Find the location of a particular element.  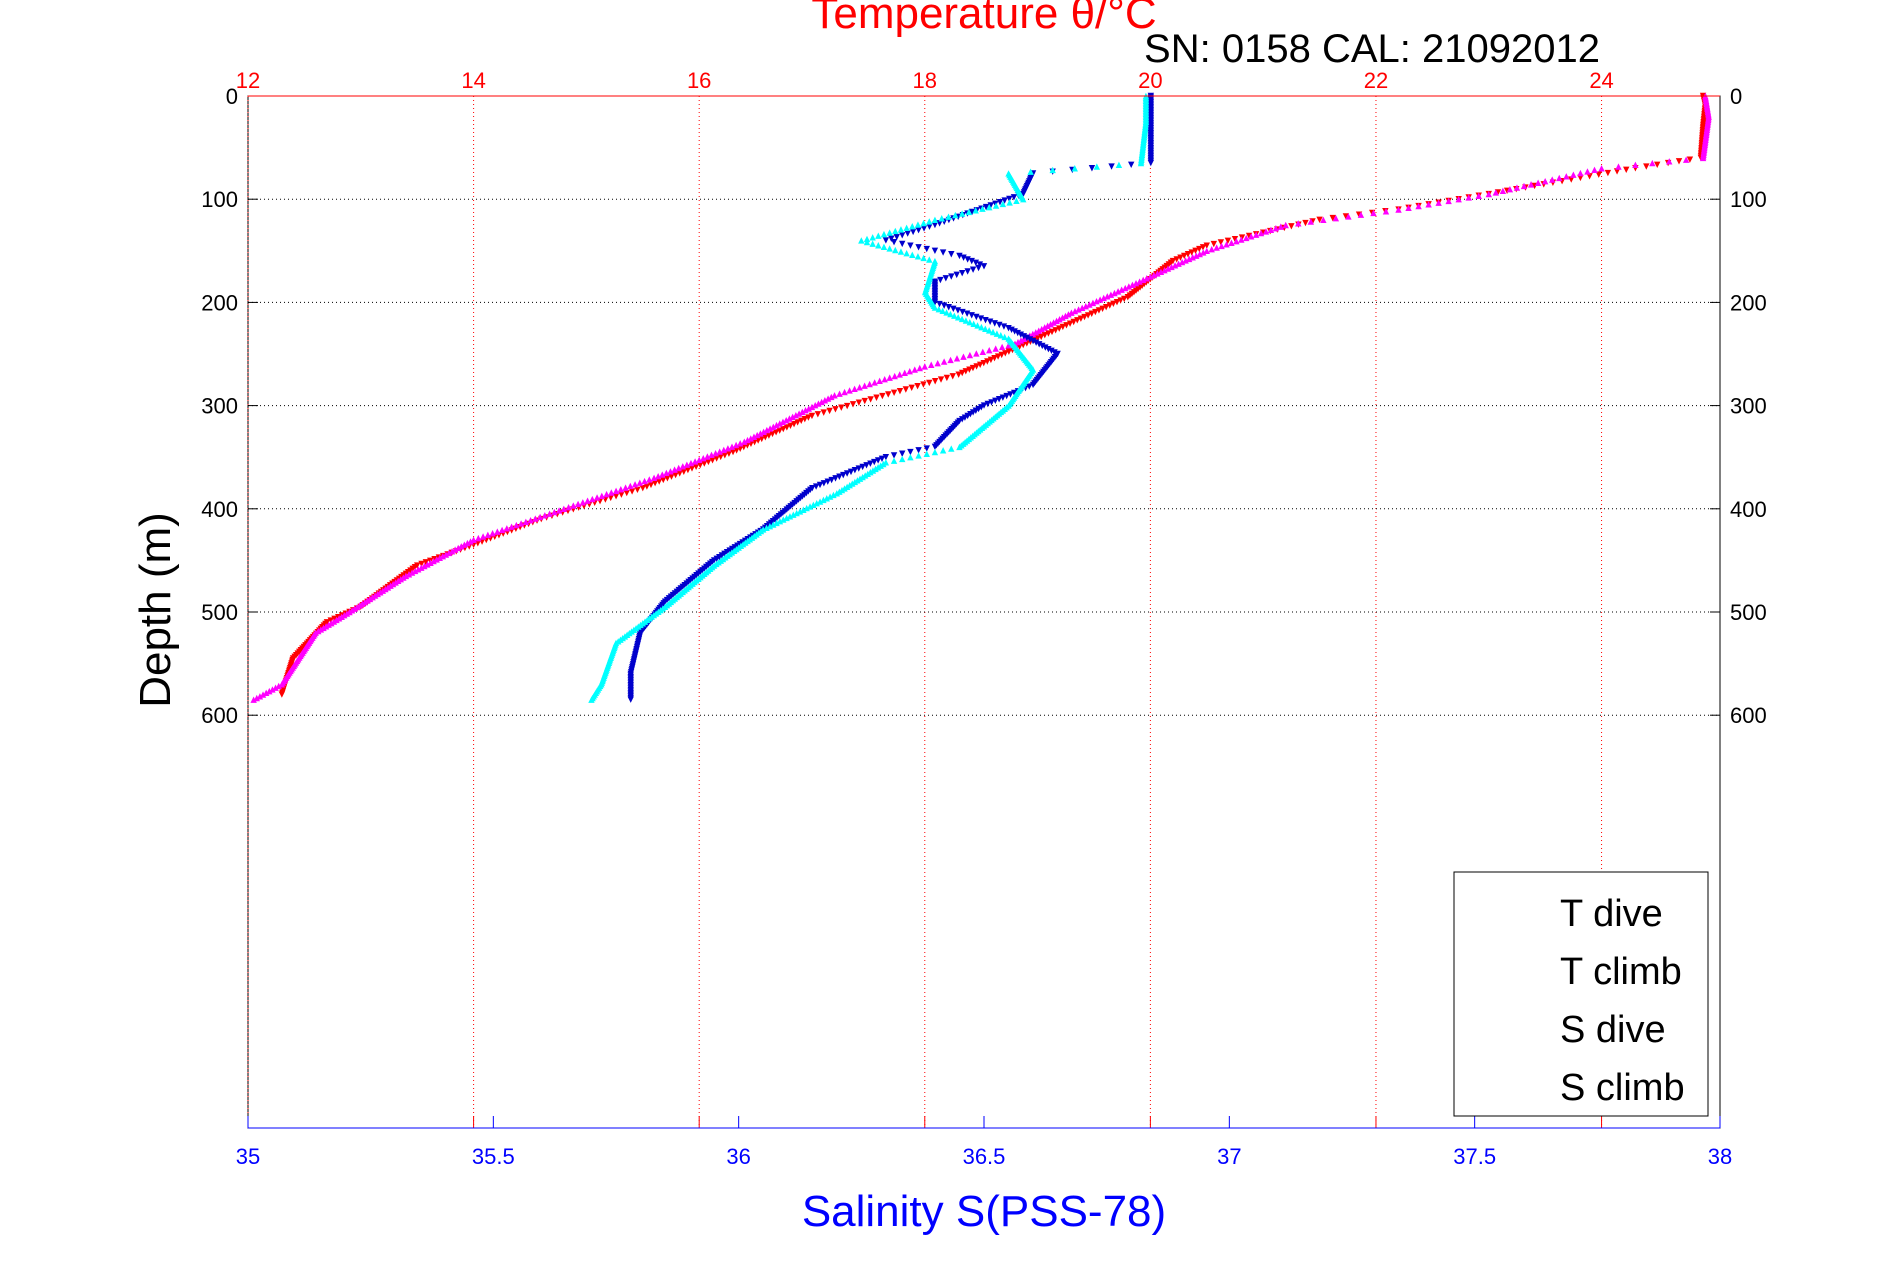

legend-label-s-climb: S climb is located at coordinates (1622, 1088).